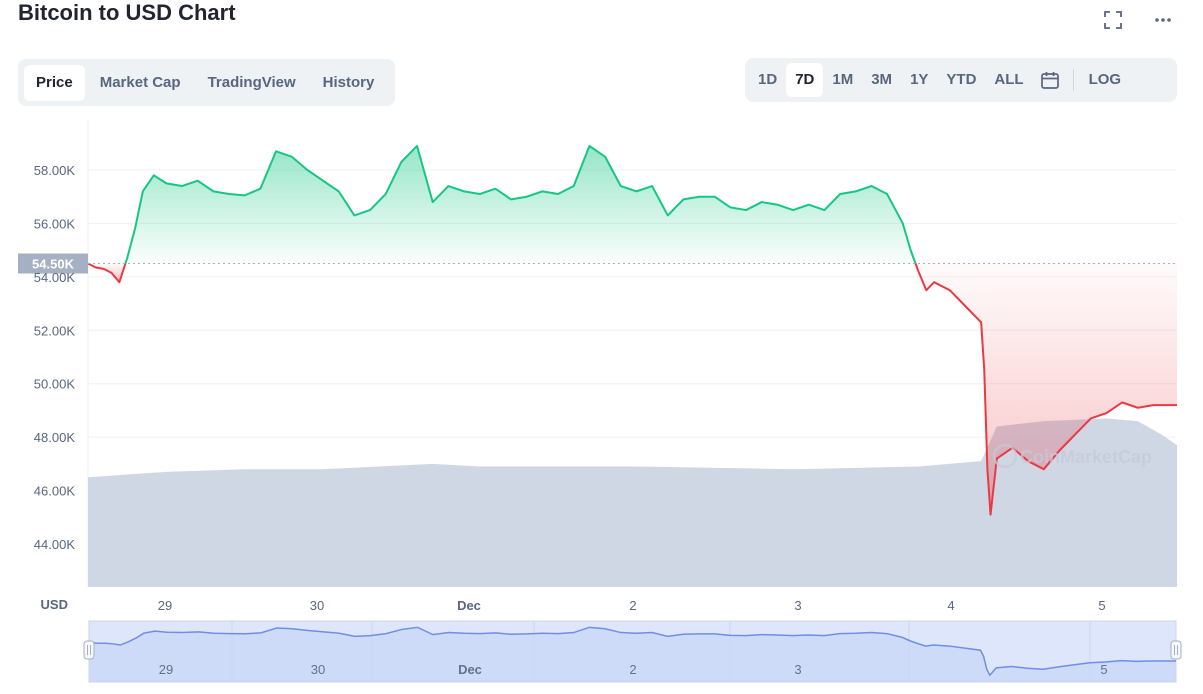 This screenshot has width=1203, height=694. Describe the element at coordinates (1105, 79) in the screenshot. I see `log-toggle: LOG` at that location.